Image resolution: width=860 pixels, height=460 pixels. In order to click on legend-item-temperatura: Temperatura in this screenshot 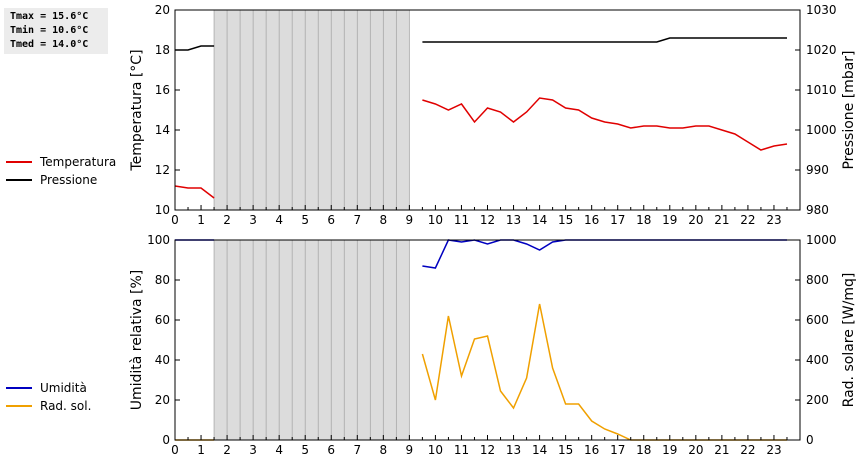, I will do `click(61, 162)`.